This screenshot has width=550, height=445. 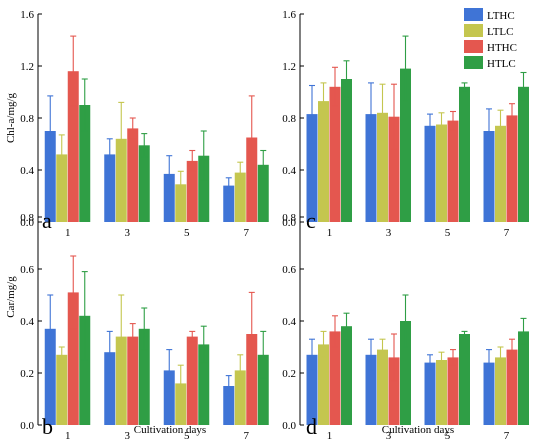 What do you see at coordinates (502, 48) in the screenshot?
I see `legend-label-hthc: HTHC` at bounding box center [502, 48].